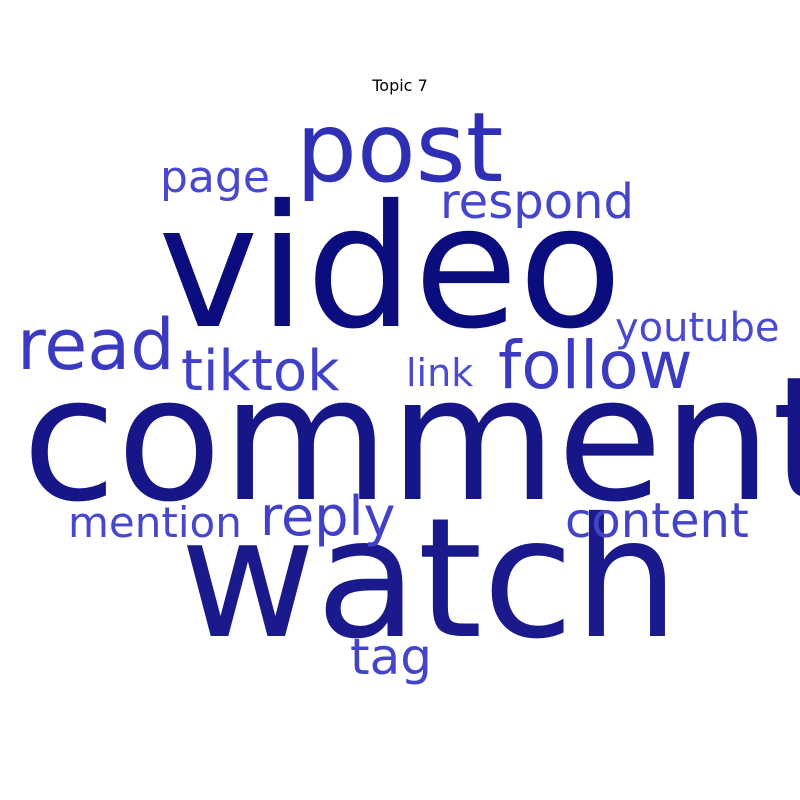  What do you see at coordinates (657, 521) in the screenshot?
I see `word-content: content` at bounding box center [657, 521].